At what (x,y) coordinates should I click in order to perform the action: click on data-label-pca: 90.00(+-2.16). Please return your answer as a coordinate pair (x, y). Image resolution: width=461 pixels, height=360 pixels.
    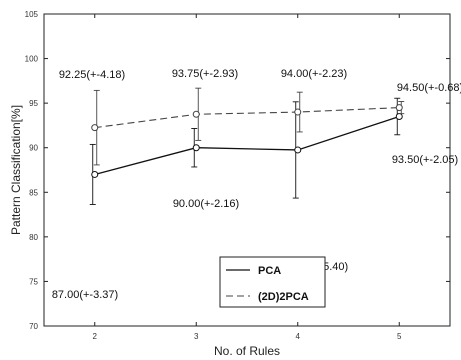
    Looking at the image, I should click on (206, 204).